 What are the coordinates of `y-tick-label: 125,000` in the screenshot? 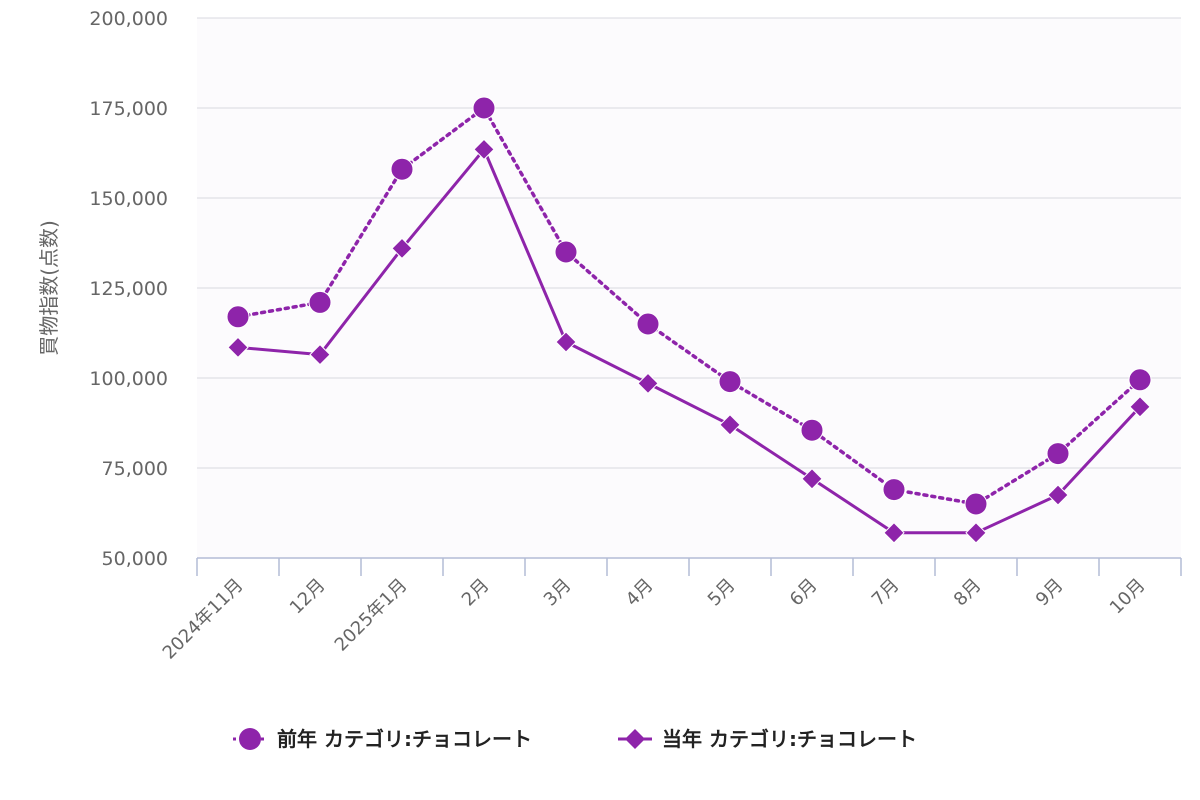 It's located at (128, 289).